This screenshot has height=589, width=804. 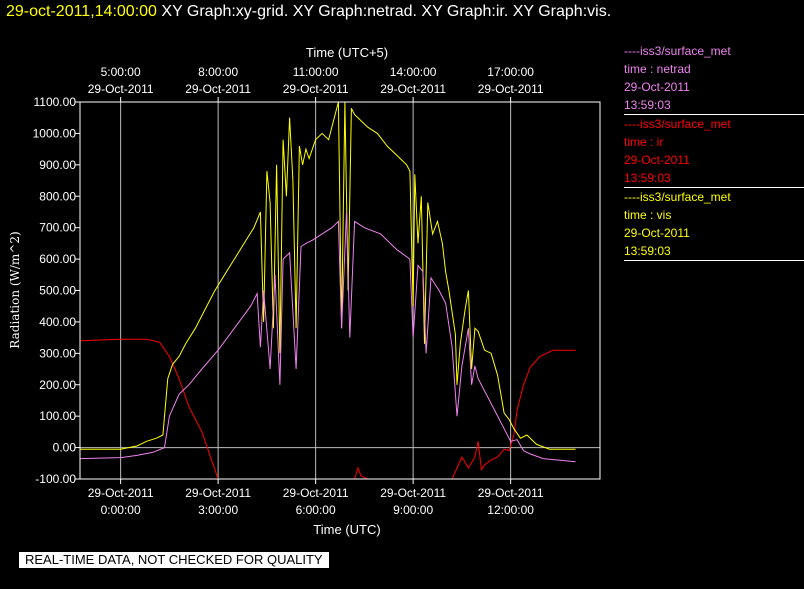 I want to click on y-tick-label: 400.00, so click(x=57, y=322).